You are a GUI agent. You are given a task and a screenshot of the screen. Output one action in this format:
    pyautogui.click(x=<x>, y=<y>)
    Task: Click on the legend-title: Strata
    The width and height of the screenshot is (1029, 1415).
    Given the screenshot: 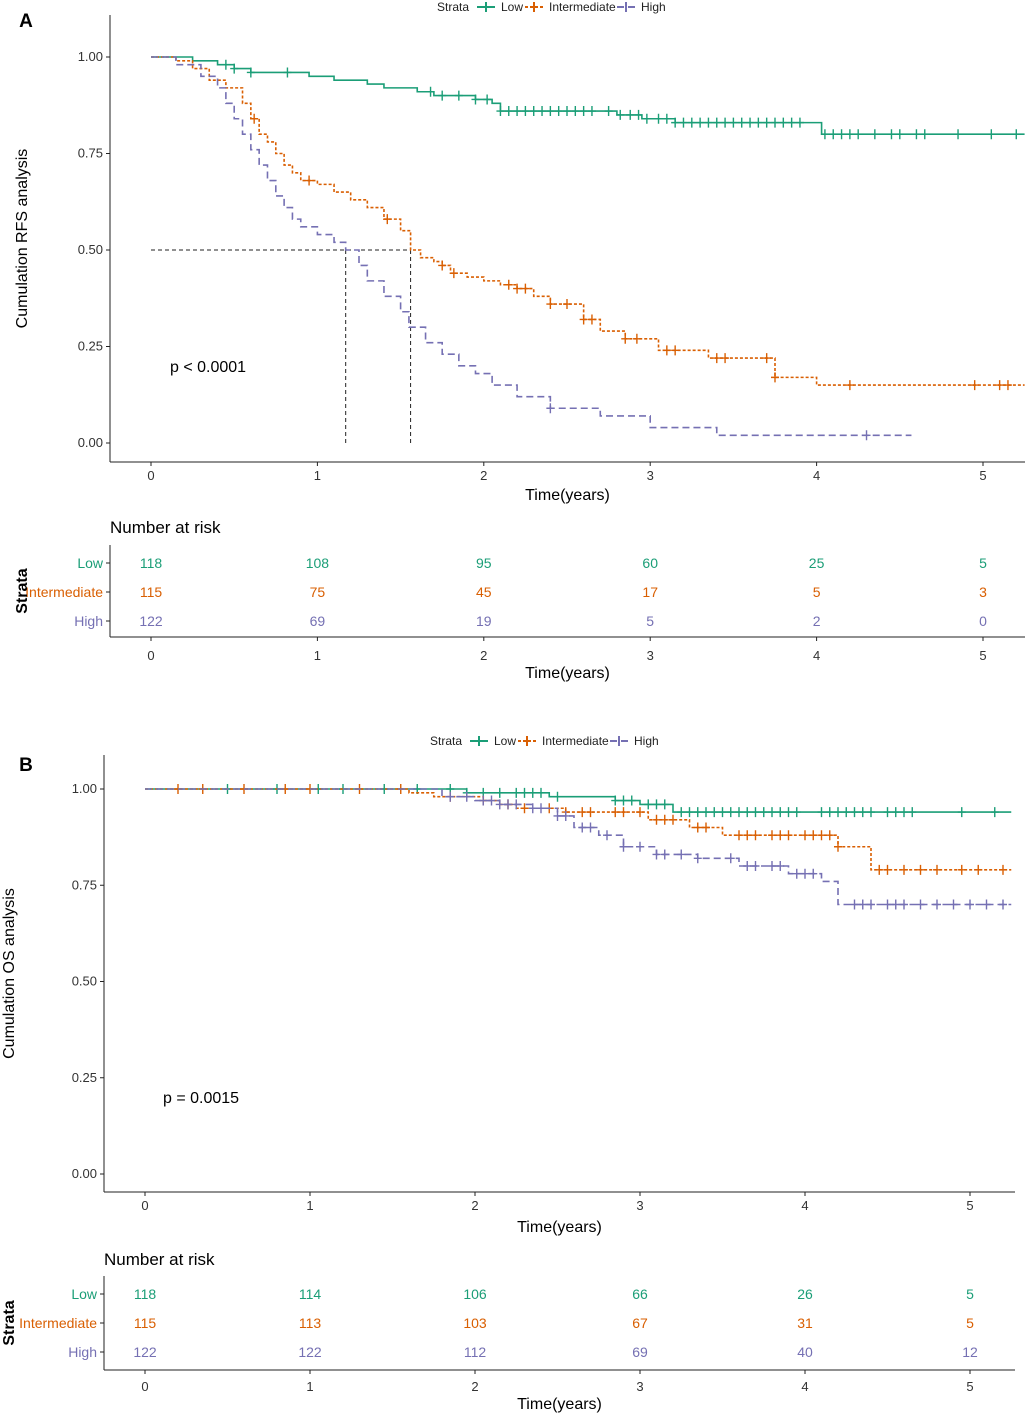 What is the action you would take?
    pyautogui.click(x=453, y=7)
    